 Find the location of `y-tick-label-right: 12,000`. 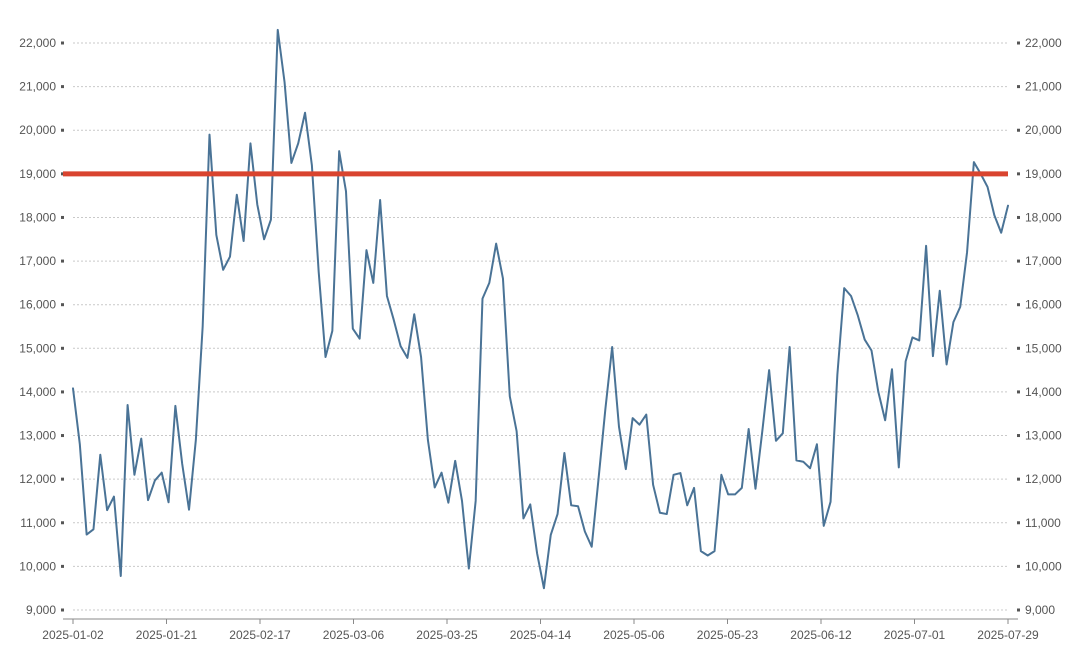

y-tick-label-right: 12,000 is located at coordinates (1043, 479).